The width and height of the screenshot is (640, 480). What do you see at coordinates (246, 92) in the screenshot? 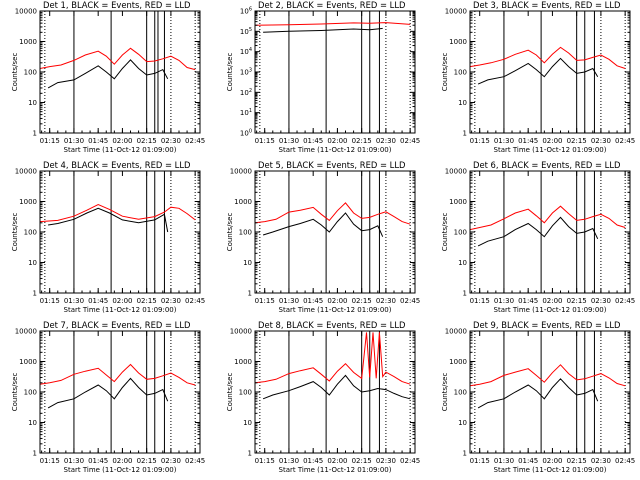
I see `y-tick-label: 10²` at bounding box center [246, 92].